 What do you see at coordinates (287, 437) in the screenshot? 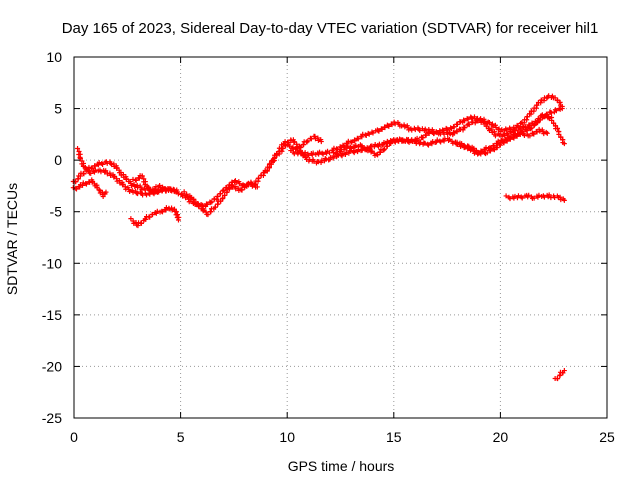
I see `x-tick-label: 10` at bounding box center [287, 437].